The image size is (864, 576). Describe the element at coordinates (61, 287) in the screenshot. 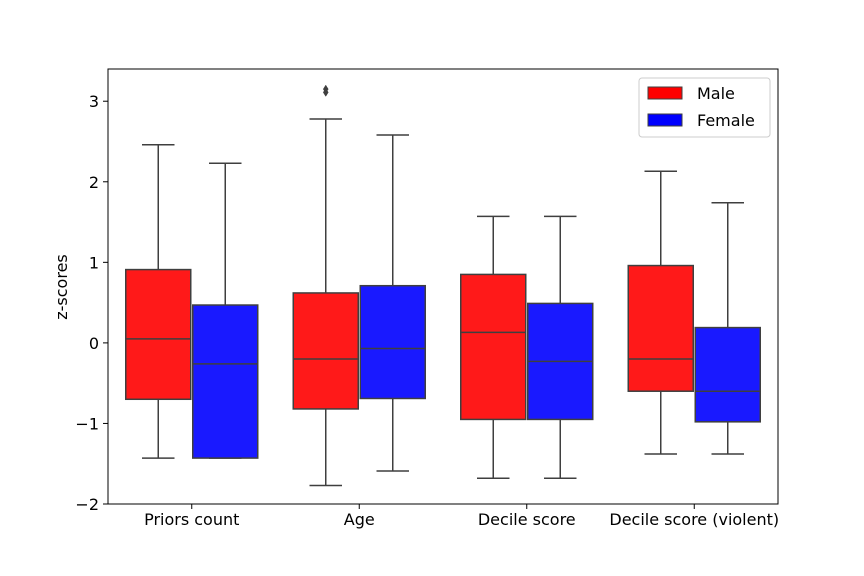

I see `y-axis-label: z-scores` at that location.